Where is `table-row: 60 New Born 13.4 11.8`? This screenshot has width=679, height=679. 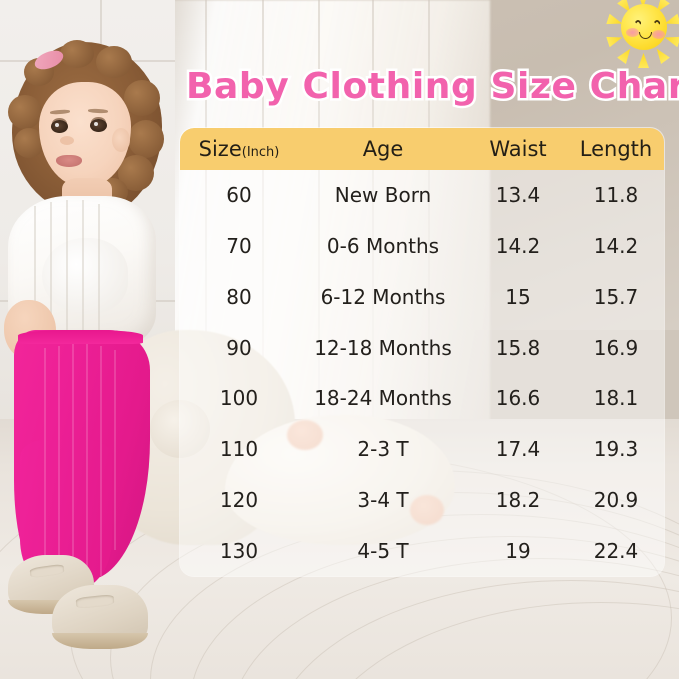 table-row: 60 New Born 13.4 11.8 is located at coordinates (422, 195).